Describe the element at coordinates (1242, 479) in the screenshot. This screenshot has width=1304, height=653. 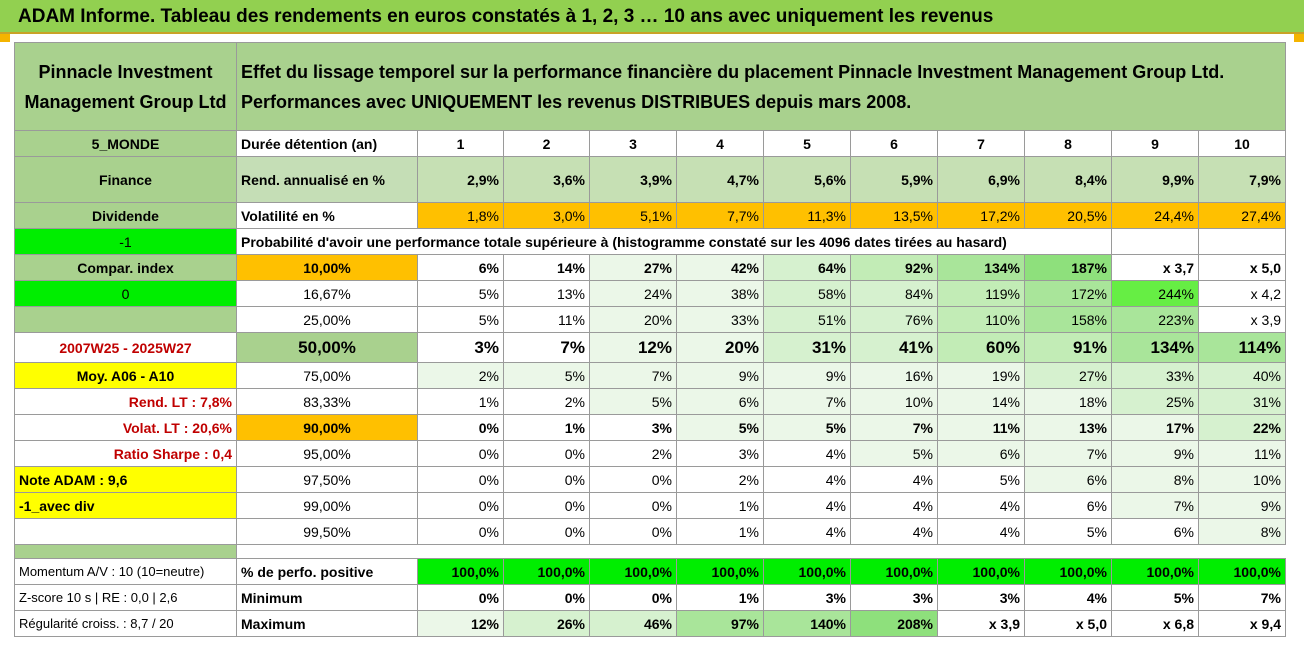
I see `probability-cell: 10%` at that location.